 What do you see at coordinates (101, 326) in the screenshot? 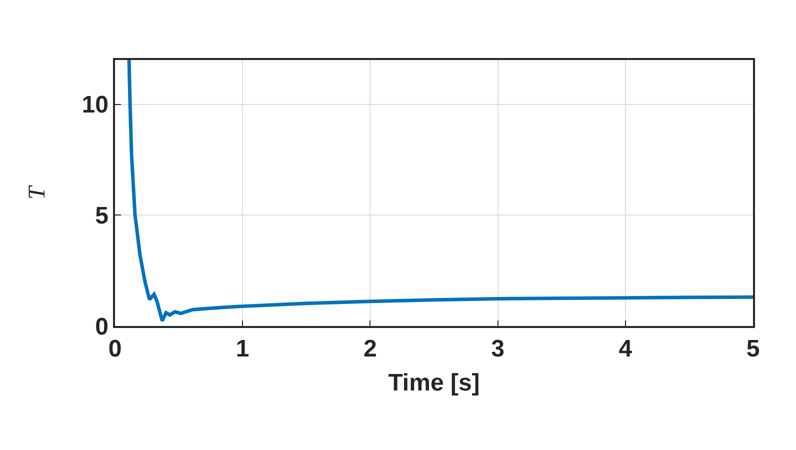
I see `y-tick-label: 0` at bounding box center [101, 326].